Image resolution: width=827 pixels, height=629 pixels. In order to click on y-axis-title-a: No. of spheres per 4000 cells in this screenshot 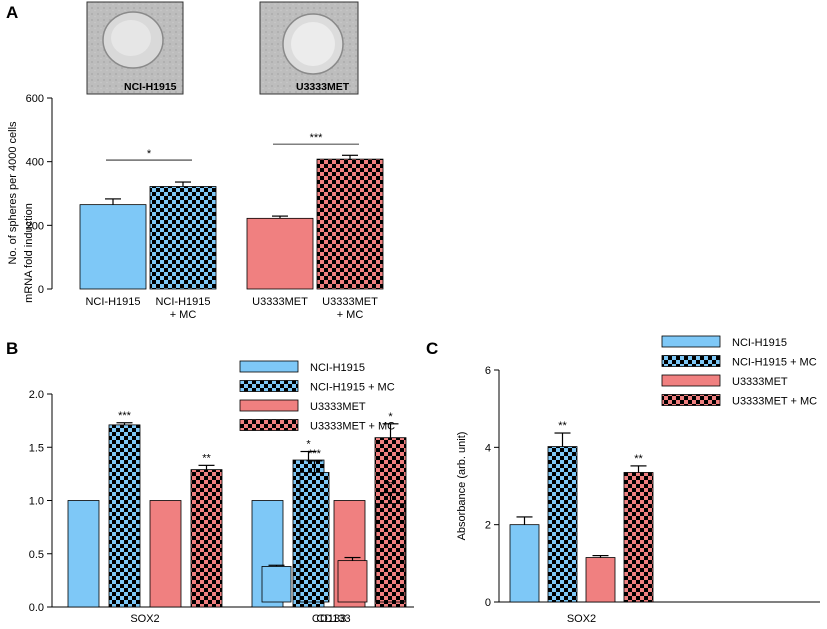, I will do `click(13, 193)`.